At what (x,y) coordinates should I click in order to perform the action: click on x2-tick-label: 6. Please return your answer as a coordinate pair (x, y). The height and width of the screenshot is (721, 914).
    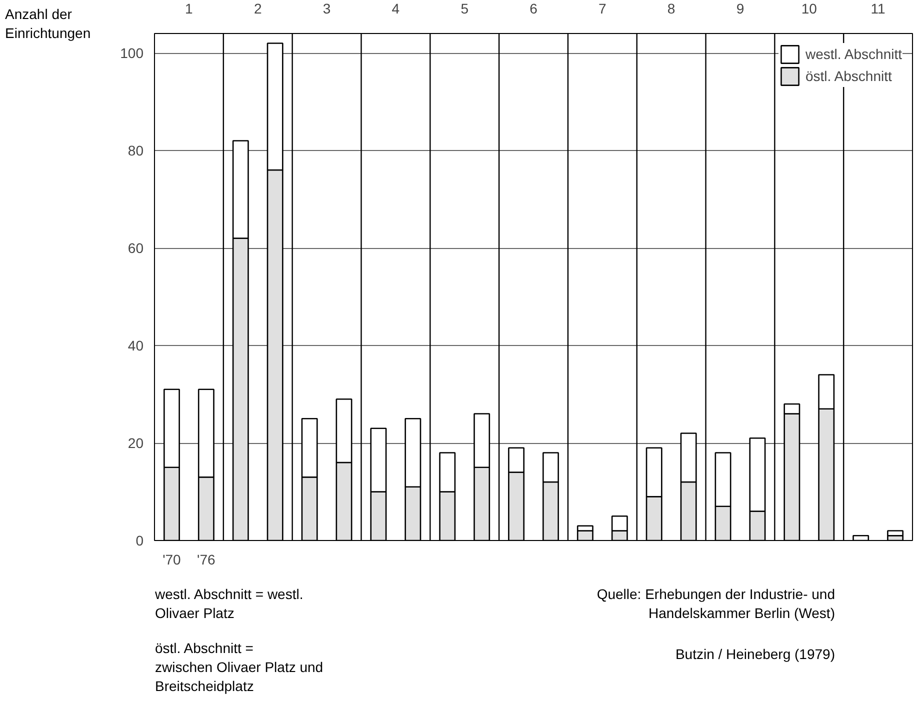
    Looking at the image, I should click on (534, 8).